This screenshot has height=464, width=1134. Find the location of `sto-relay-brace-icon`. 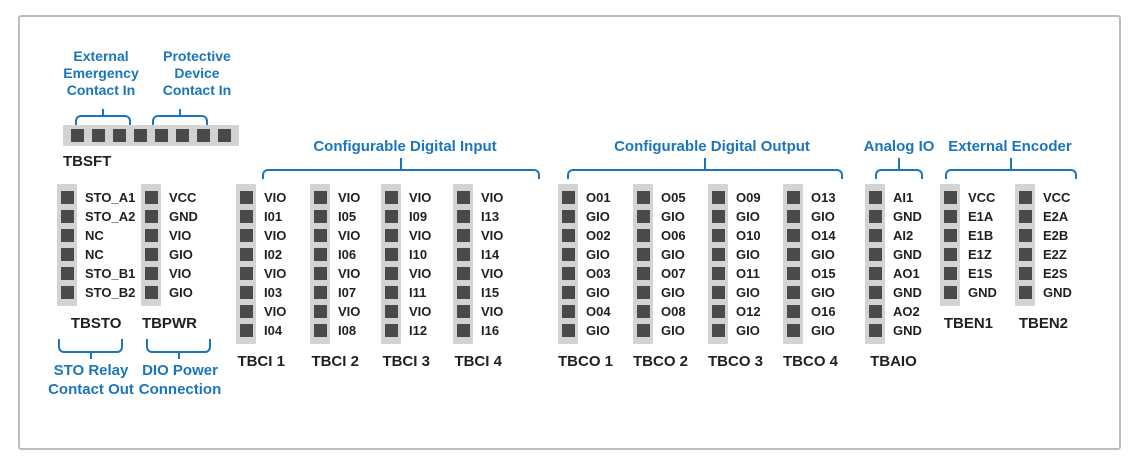

sto-relay-brace-icon is located at coordinates (90, 349).